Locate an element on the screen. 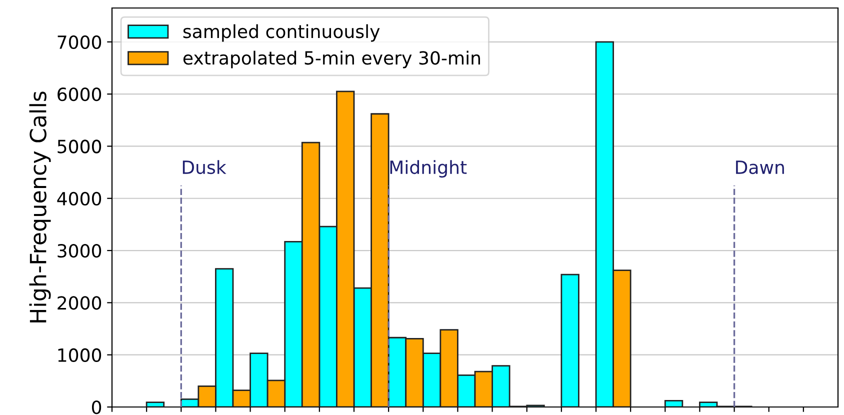 This screenshot has width=844, height=415. annotation: Dawn is located at coordinates (760, 167).